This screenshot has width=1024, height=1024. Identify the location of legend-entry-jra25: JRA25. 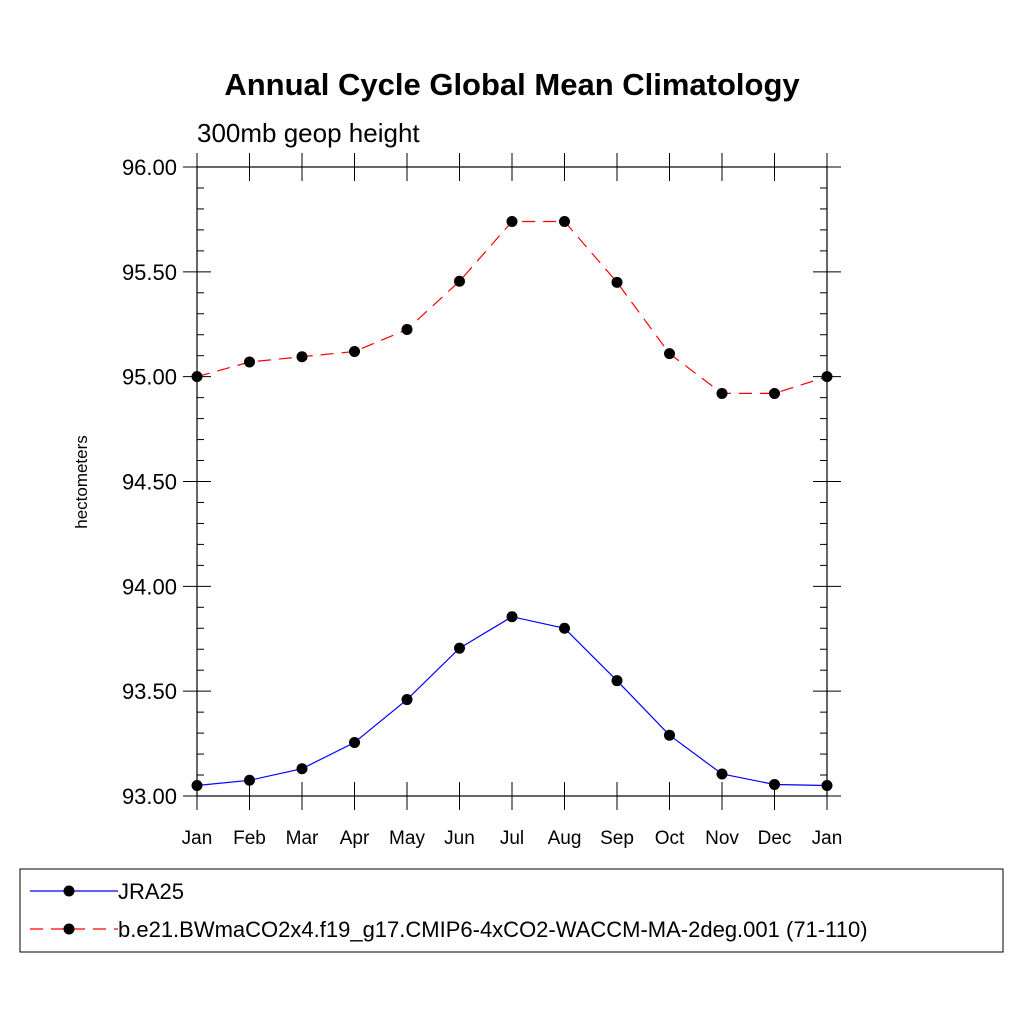
(107, 891).